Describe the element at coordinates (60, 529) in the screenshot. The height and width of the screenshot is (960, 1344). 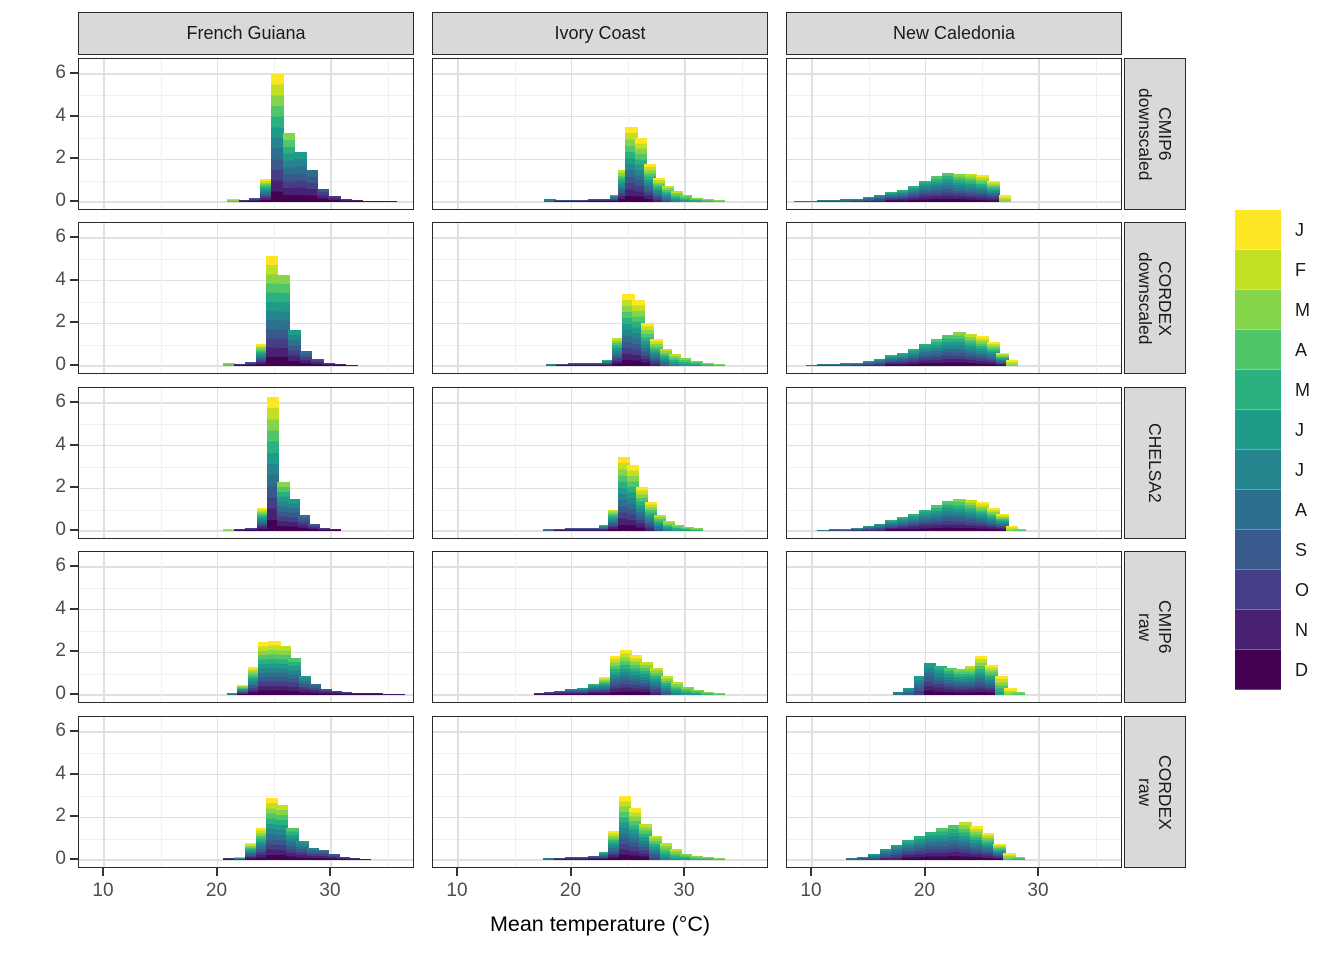
I see `y-tick-label: 0` at that location.